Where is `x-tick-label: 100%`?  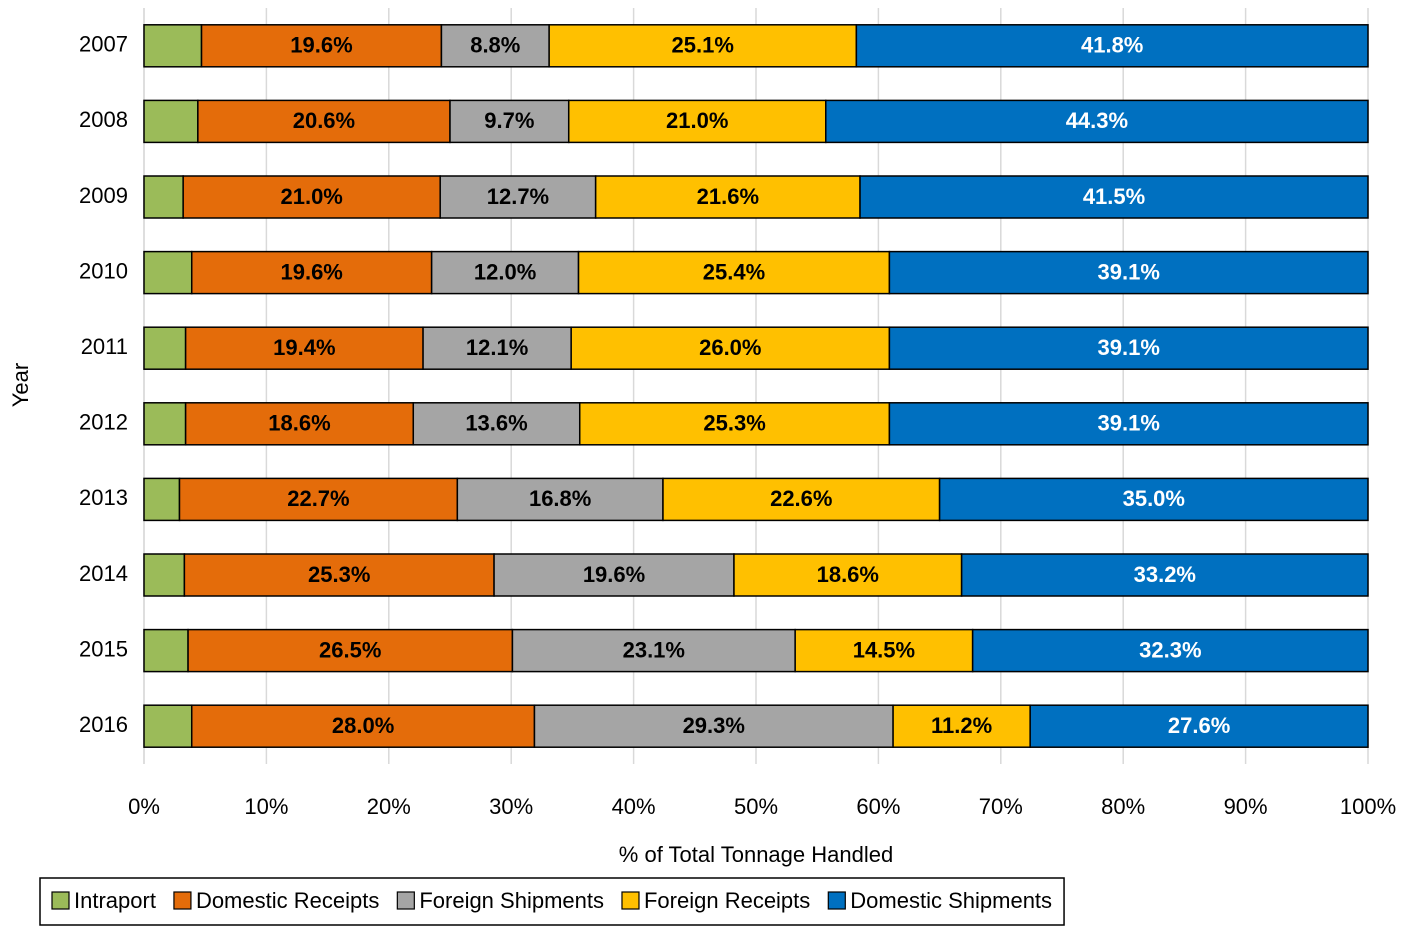
x-tick-label: 100% is located at coordinates (1368, 806).